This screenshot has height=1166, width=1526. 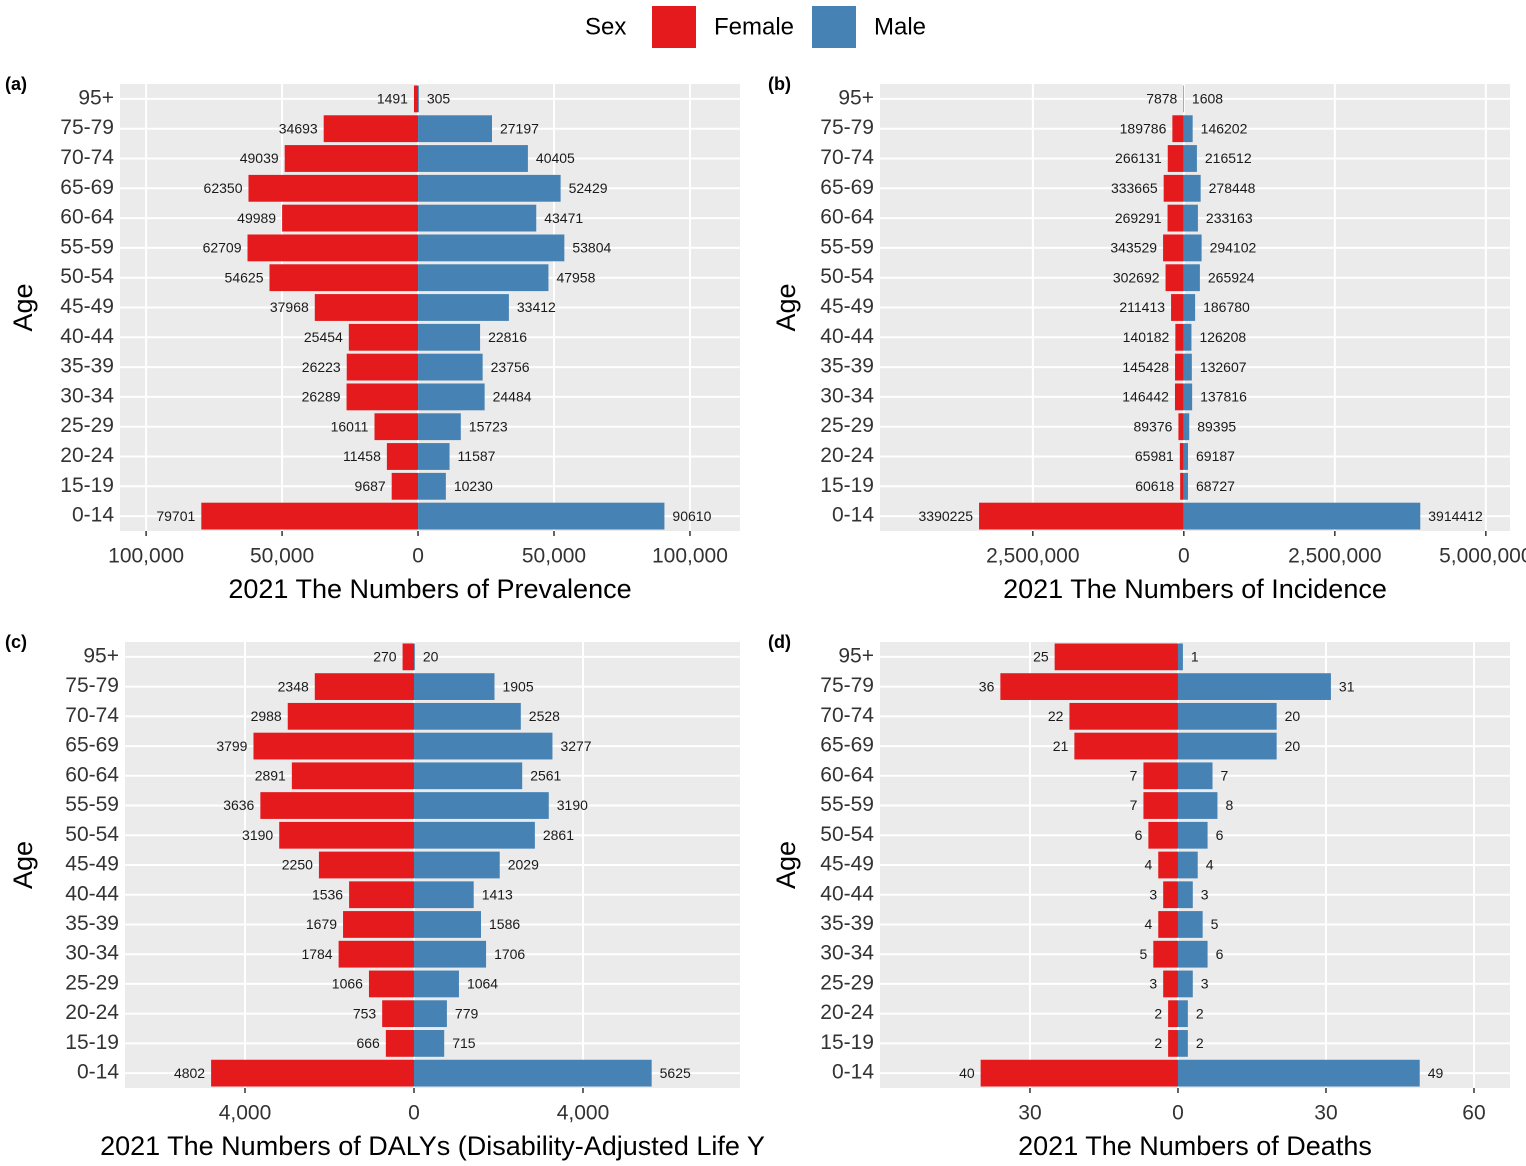 What do you see at coordinates (189, 1073) in the screenshot?
I see `data-label: 4802` at bounding box center [189, 1073].